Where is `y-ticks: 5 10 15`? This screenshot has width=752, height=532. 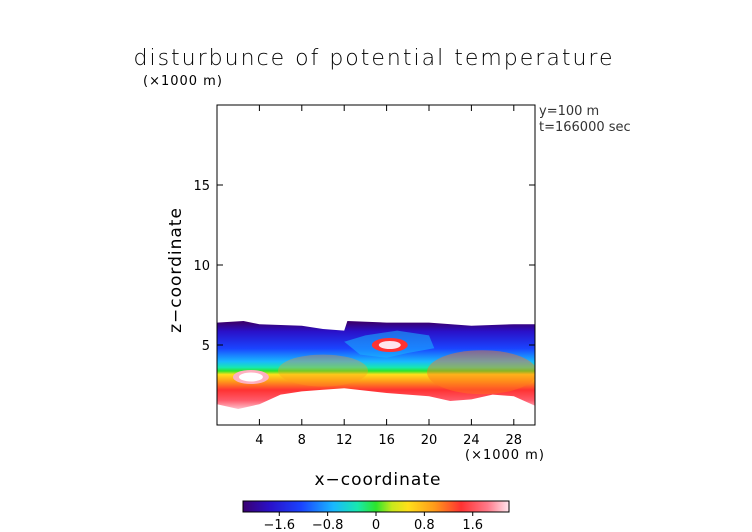
y-ticks: 5 10 15 is located at coordinates (364, 266).